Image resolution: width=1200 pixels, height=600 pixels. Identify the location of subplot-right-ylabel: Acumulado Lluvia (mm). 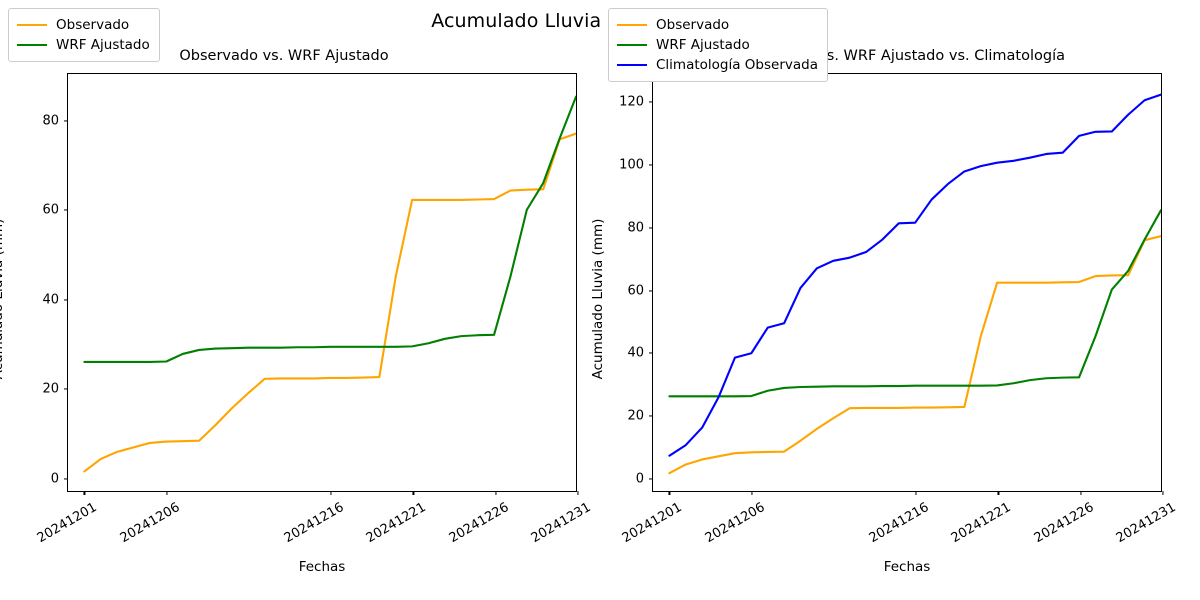
(598, 299).